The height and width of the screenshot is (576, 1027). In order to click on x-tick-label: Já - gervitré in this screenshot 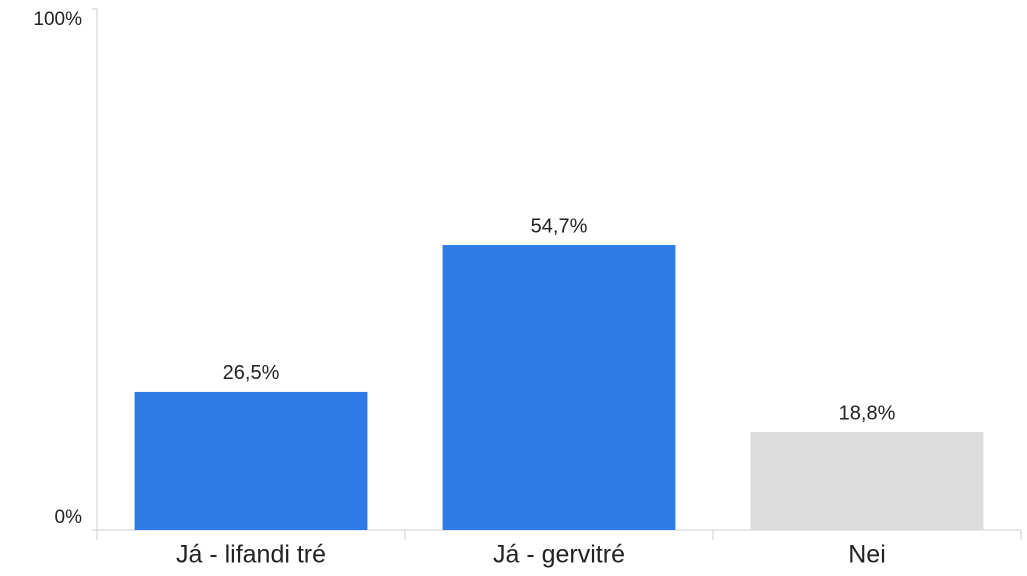, I will do `click(559, 555)`.